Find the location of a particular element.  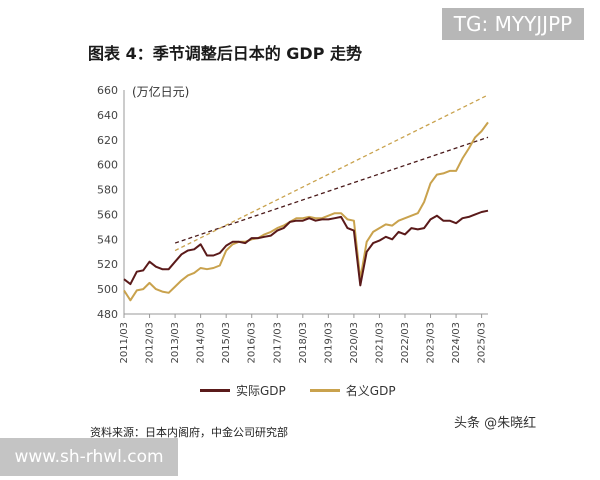

y-tick-label: 540 is located at coordinates (107, 239).